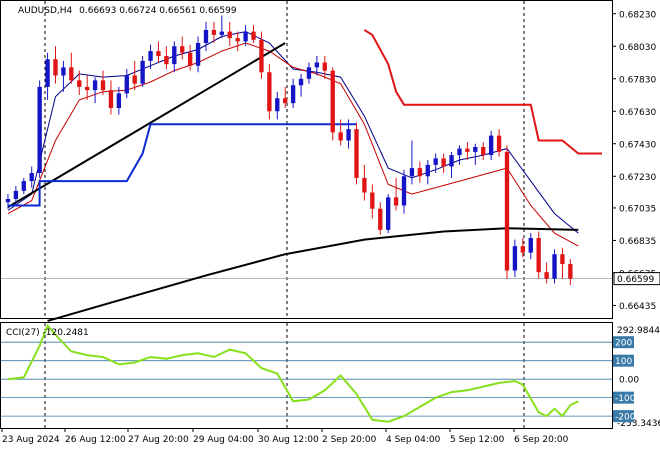 Image resolution: width=660 pixels, height=450 pixels. I want to click on cci-level-badge, so click(623, 416).